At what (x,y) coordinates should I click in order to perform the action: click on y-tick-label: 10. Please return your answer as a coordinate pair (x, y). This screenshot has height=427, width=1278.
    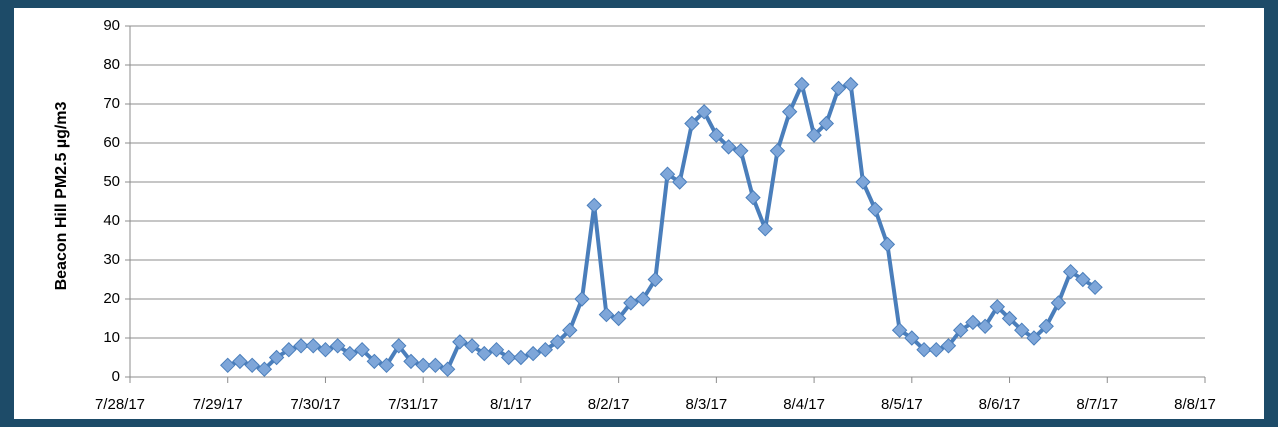
    Looking at the image, I should click on (111, 337).